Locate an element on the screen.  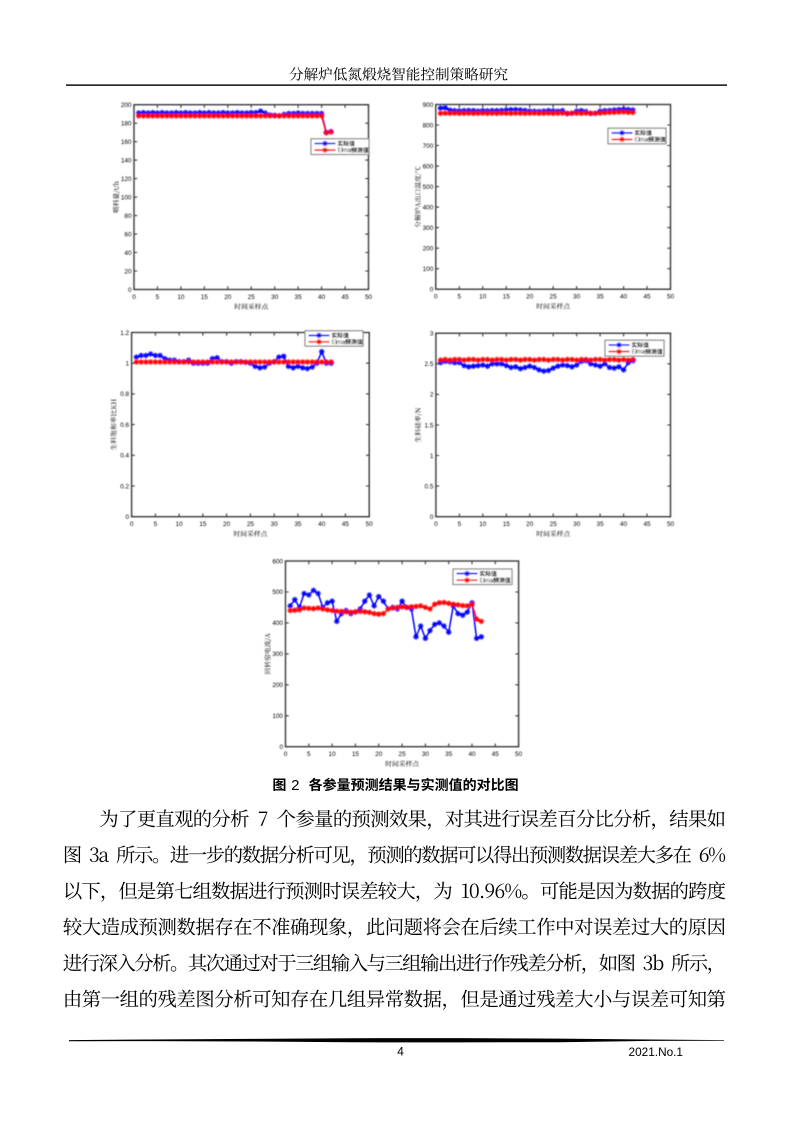
svg-text: 160 is located at coordinates (126, 142).